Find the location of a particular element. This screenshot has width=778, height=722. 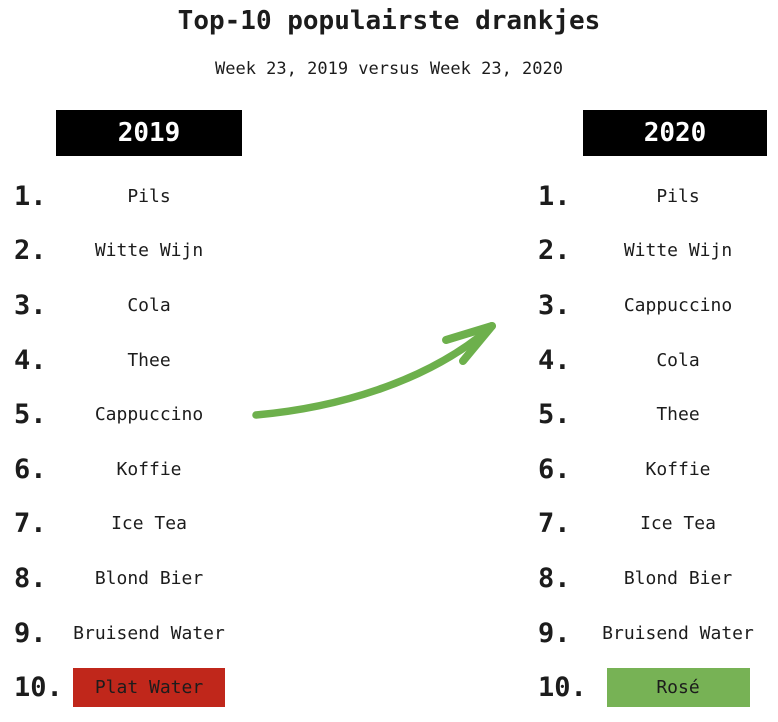

rank-row: 4. Thee is located at coordinates (130, 360).